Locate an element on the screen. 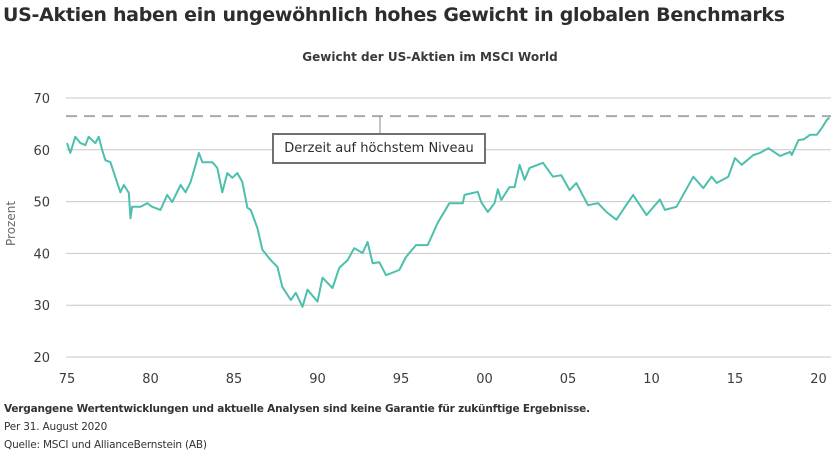  x-tick-label: 90 is located at coordinates (317, 379).